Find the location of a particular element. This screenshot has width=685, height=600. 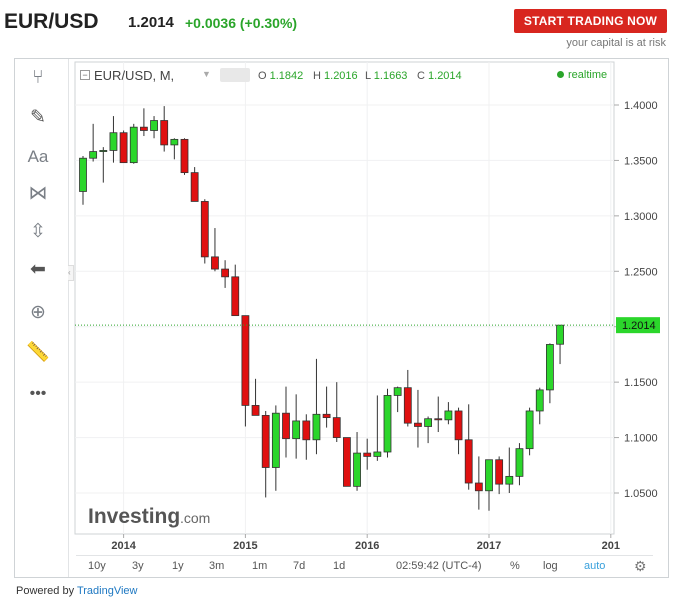

text-tool-icon: Aa is located at coordinates (38, 156).